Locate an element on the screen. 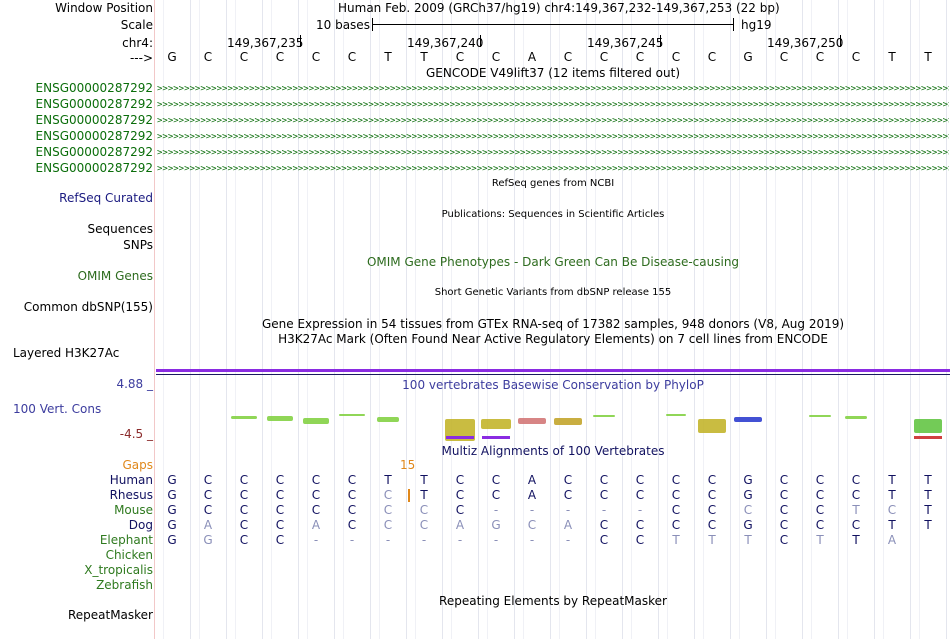 This screenshot has width=950, height=639. conservation-track-label: 100 Vert. Cons is located at coordinates (57, 409).